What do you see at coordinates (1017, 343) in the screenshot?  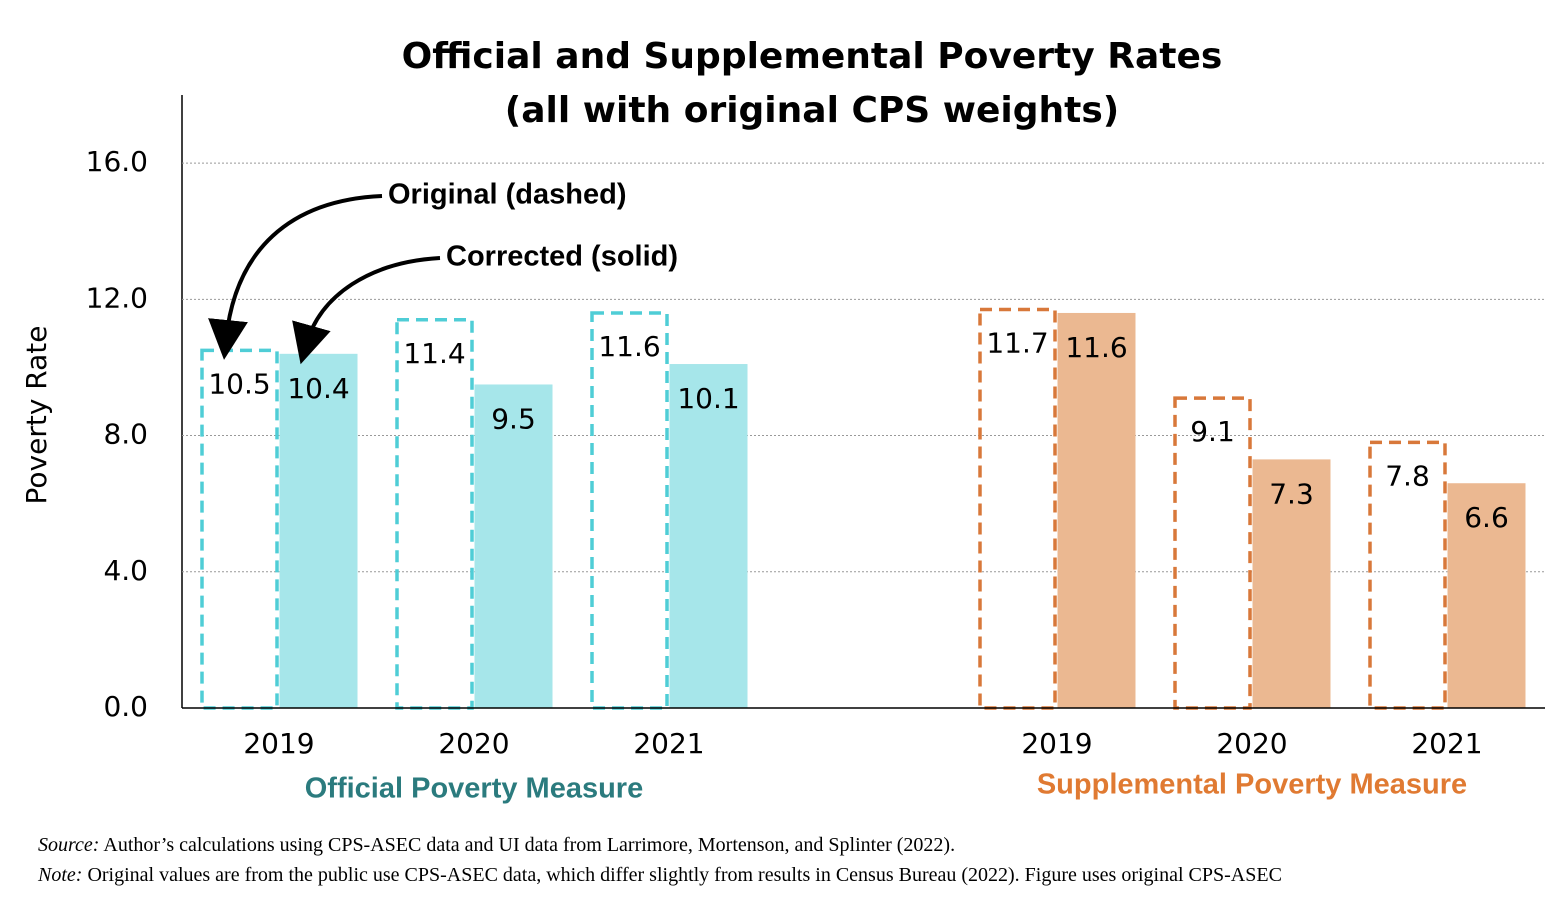 I see `data-label: 11.7` at bounding box center [1017, 343].